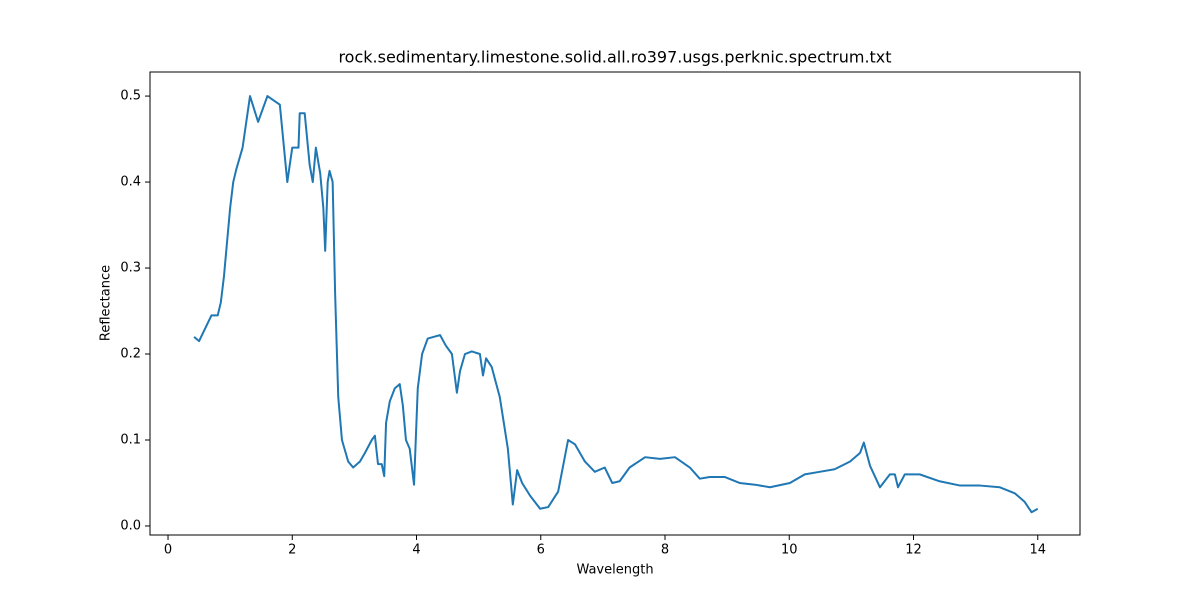 This screenshot has height=600, width=1200. I want to click on y-axis-label: Reflectance, so click(106, 303).